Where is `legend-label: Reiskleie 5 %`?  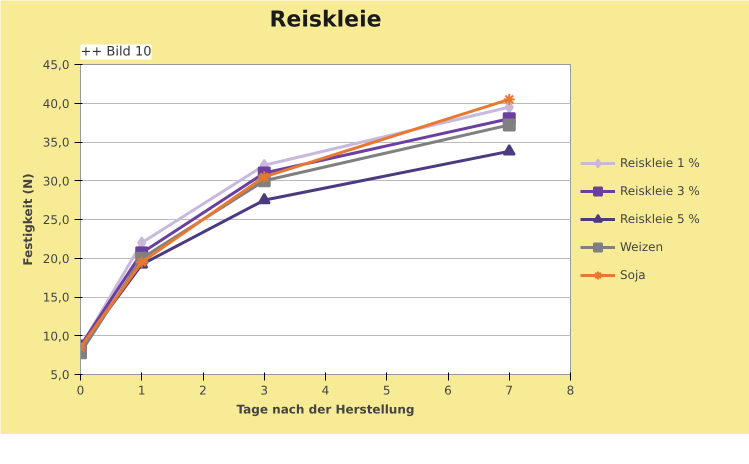 legend-label: Reiskleie 5 % is located at coordinates (660, 219).